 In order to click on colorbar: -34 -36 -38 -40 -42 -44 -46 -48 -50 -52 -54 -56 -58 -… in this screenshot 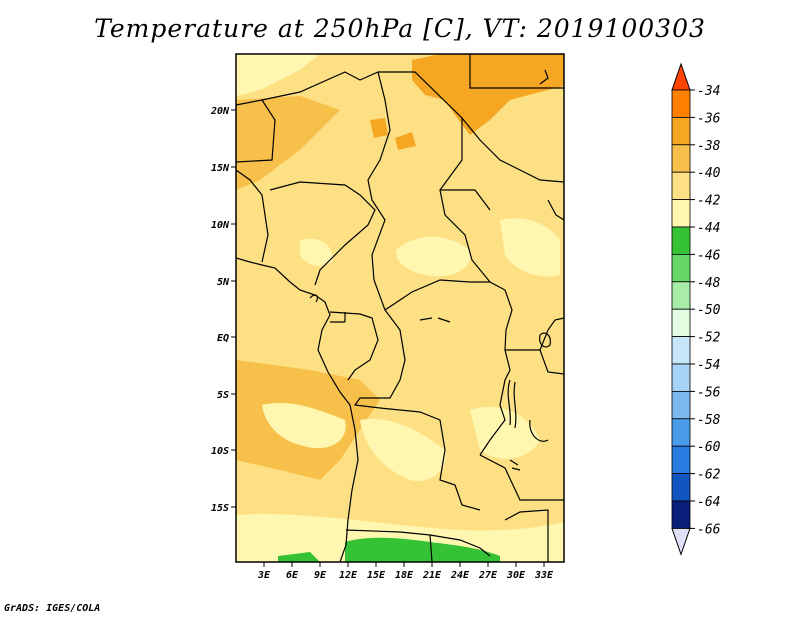, I will do `click(696, 309)`.